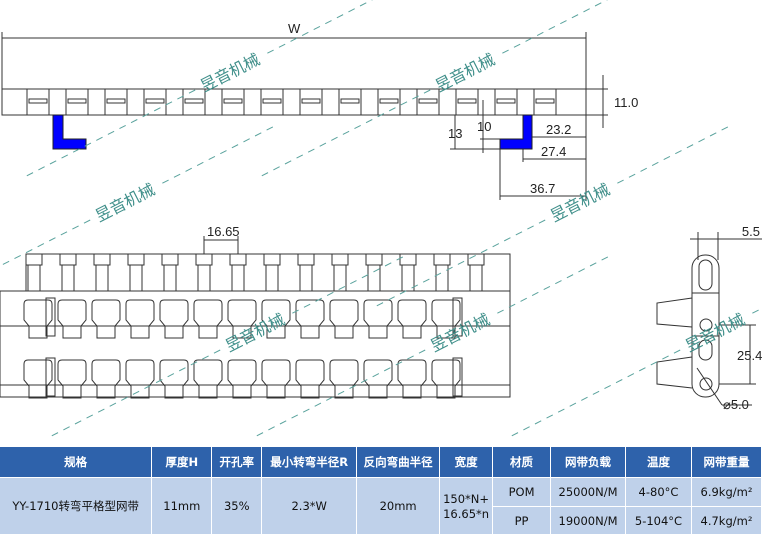 This screenshot has width=762, height=534. Describe the element at coordinates (726, 462) in the screenshot. I see `header-weight: 网带重量` at that location.